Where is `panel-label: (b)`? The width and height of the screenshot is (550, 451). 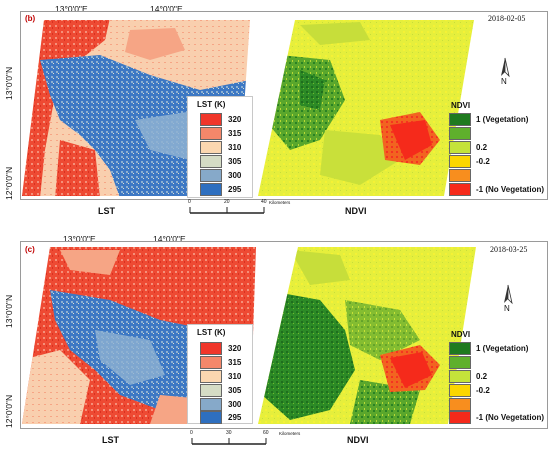 panel-label: (b) is located at coordinates (30, 18).